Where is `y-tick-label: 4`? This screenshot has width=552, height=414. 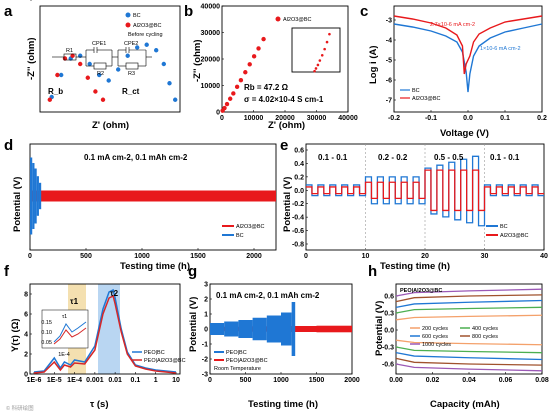 y-tick-label: 4 is located at coordinates (26, 335).